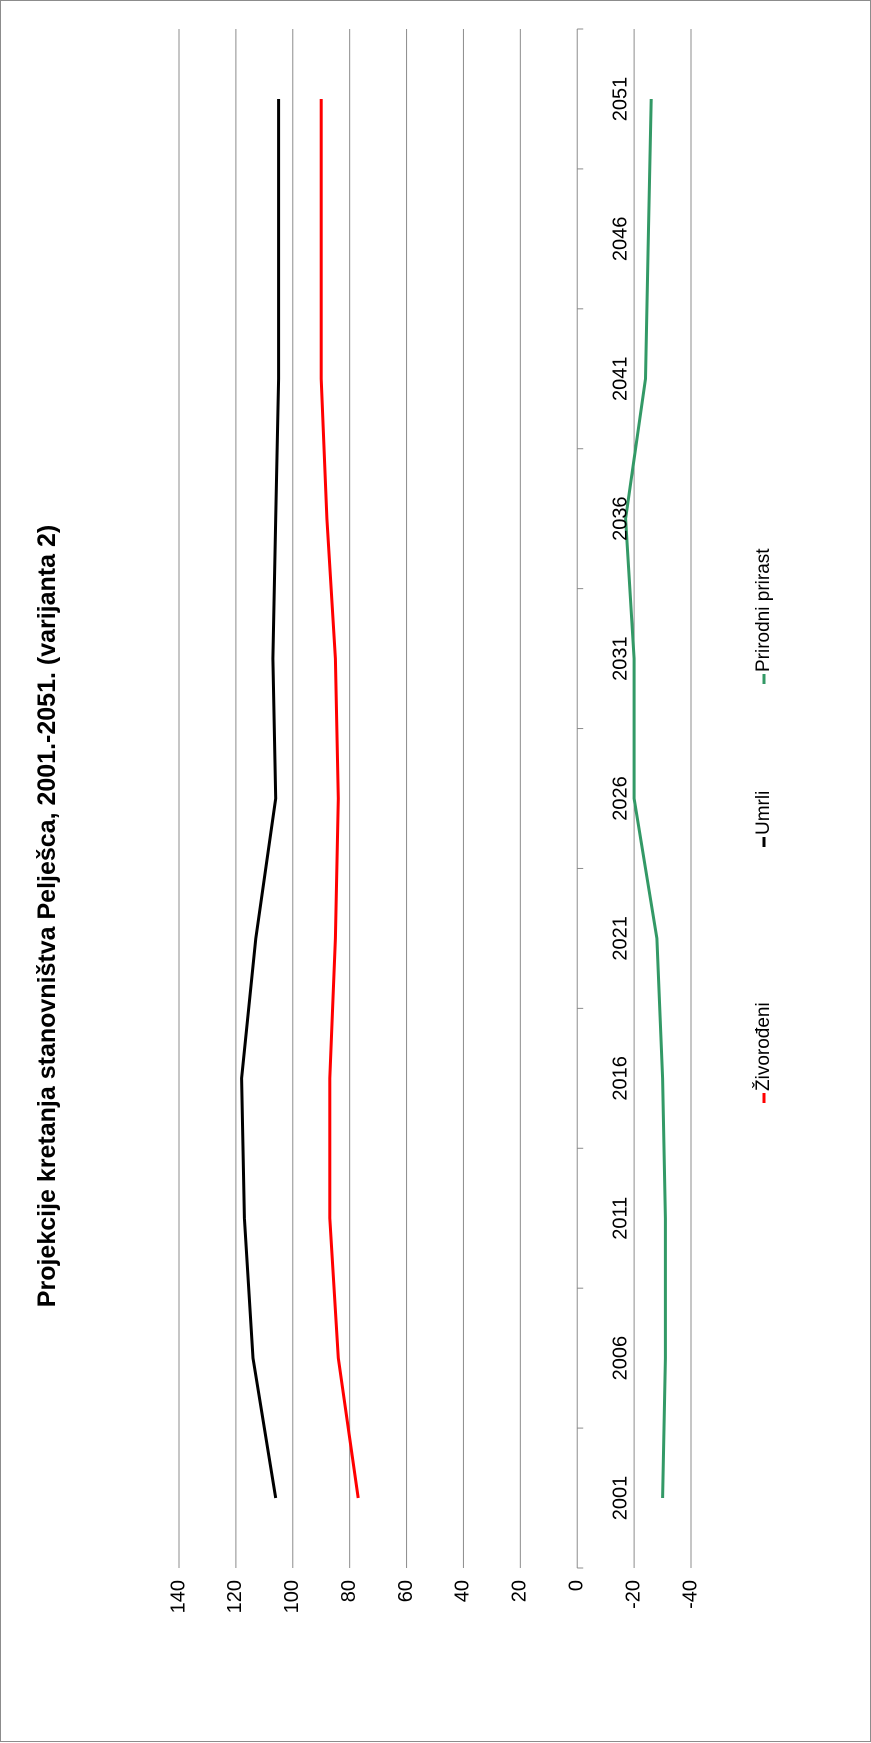 The width and height of the screenshot is (871, 1743). Describe the element at coordinates (690, 1594) in the screenshot. I see `value-tick-label--40: -40` at that location.